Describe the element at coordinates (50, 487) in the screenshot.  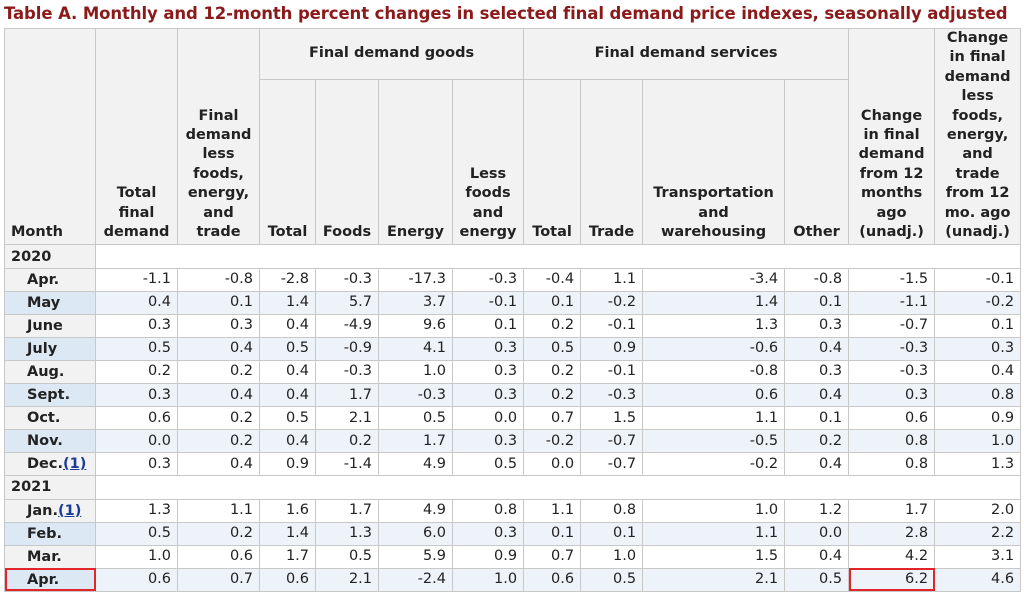
I see `year-label: 2021` at that location.